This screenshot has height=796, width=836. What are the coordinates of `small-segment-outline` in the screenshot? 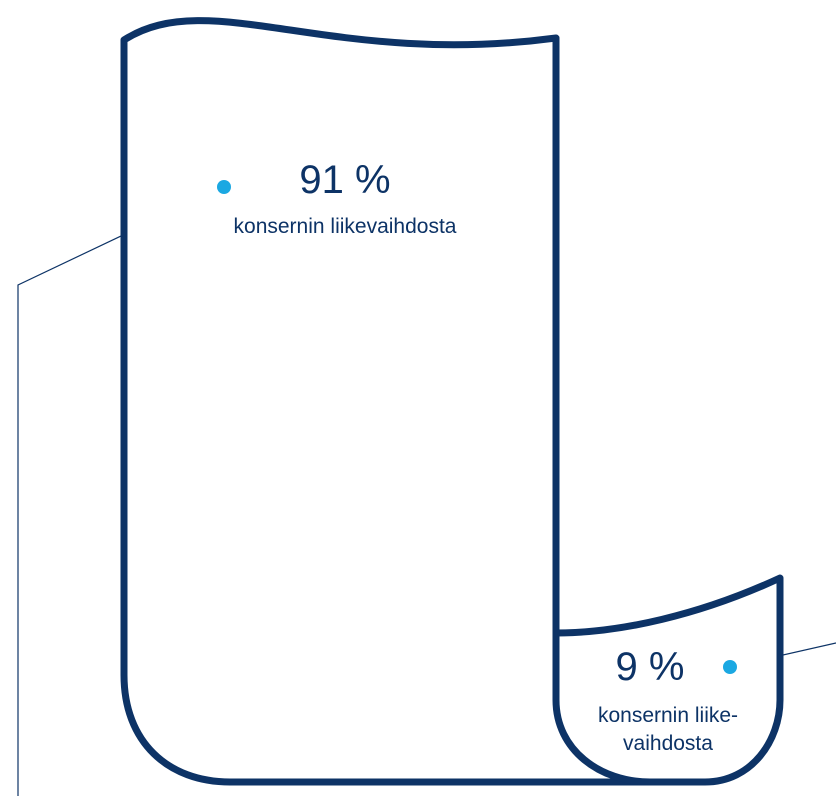 It's located at (601, 709).